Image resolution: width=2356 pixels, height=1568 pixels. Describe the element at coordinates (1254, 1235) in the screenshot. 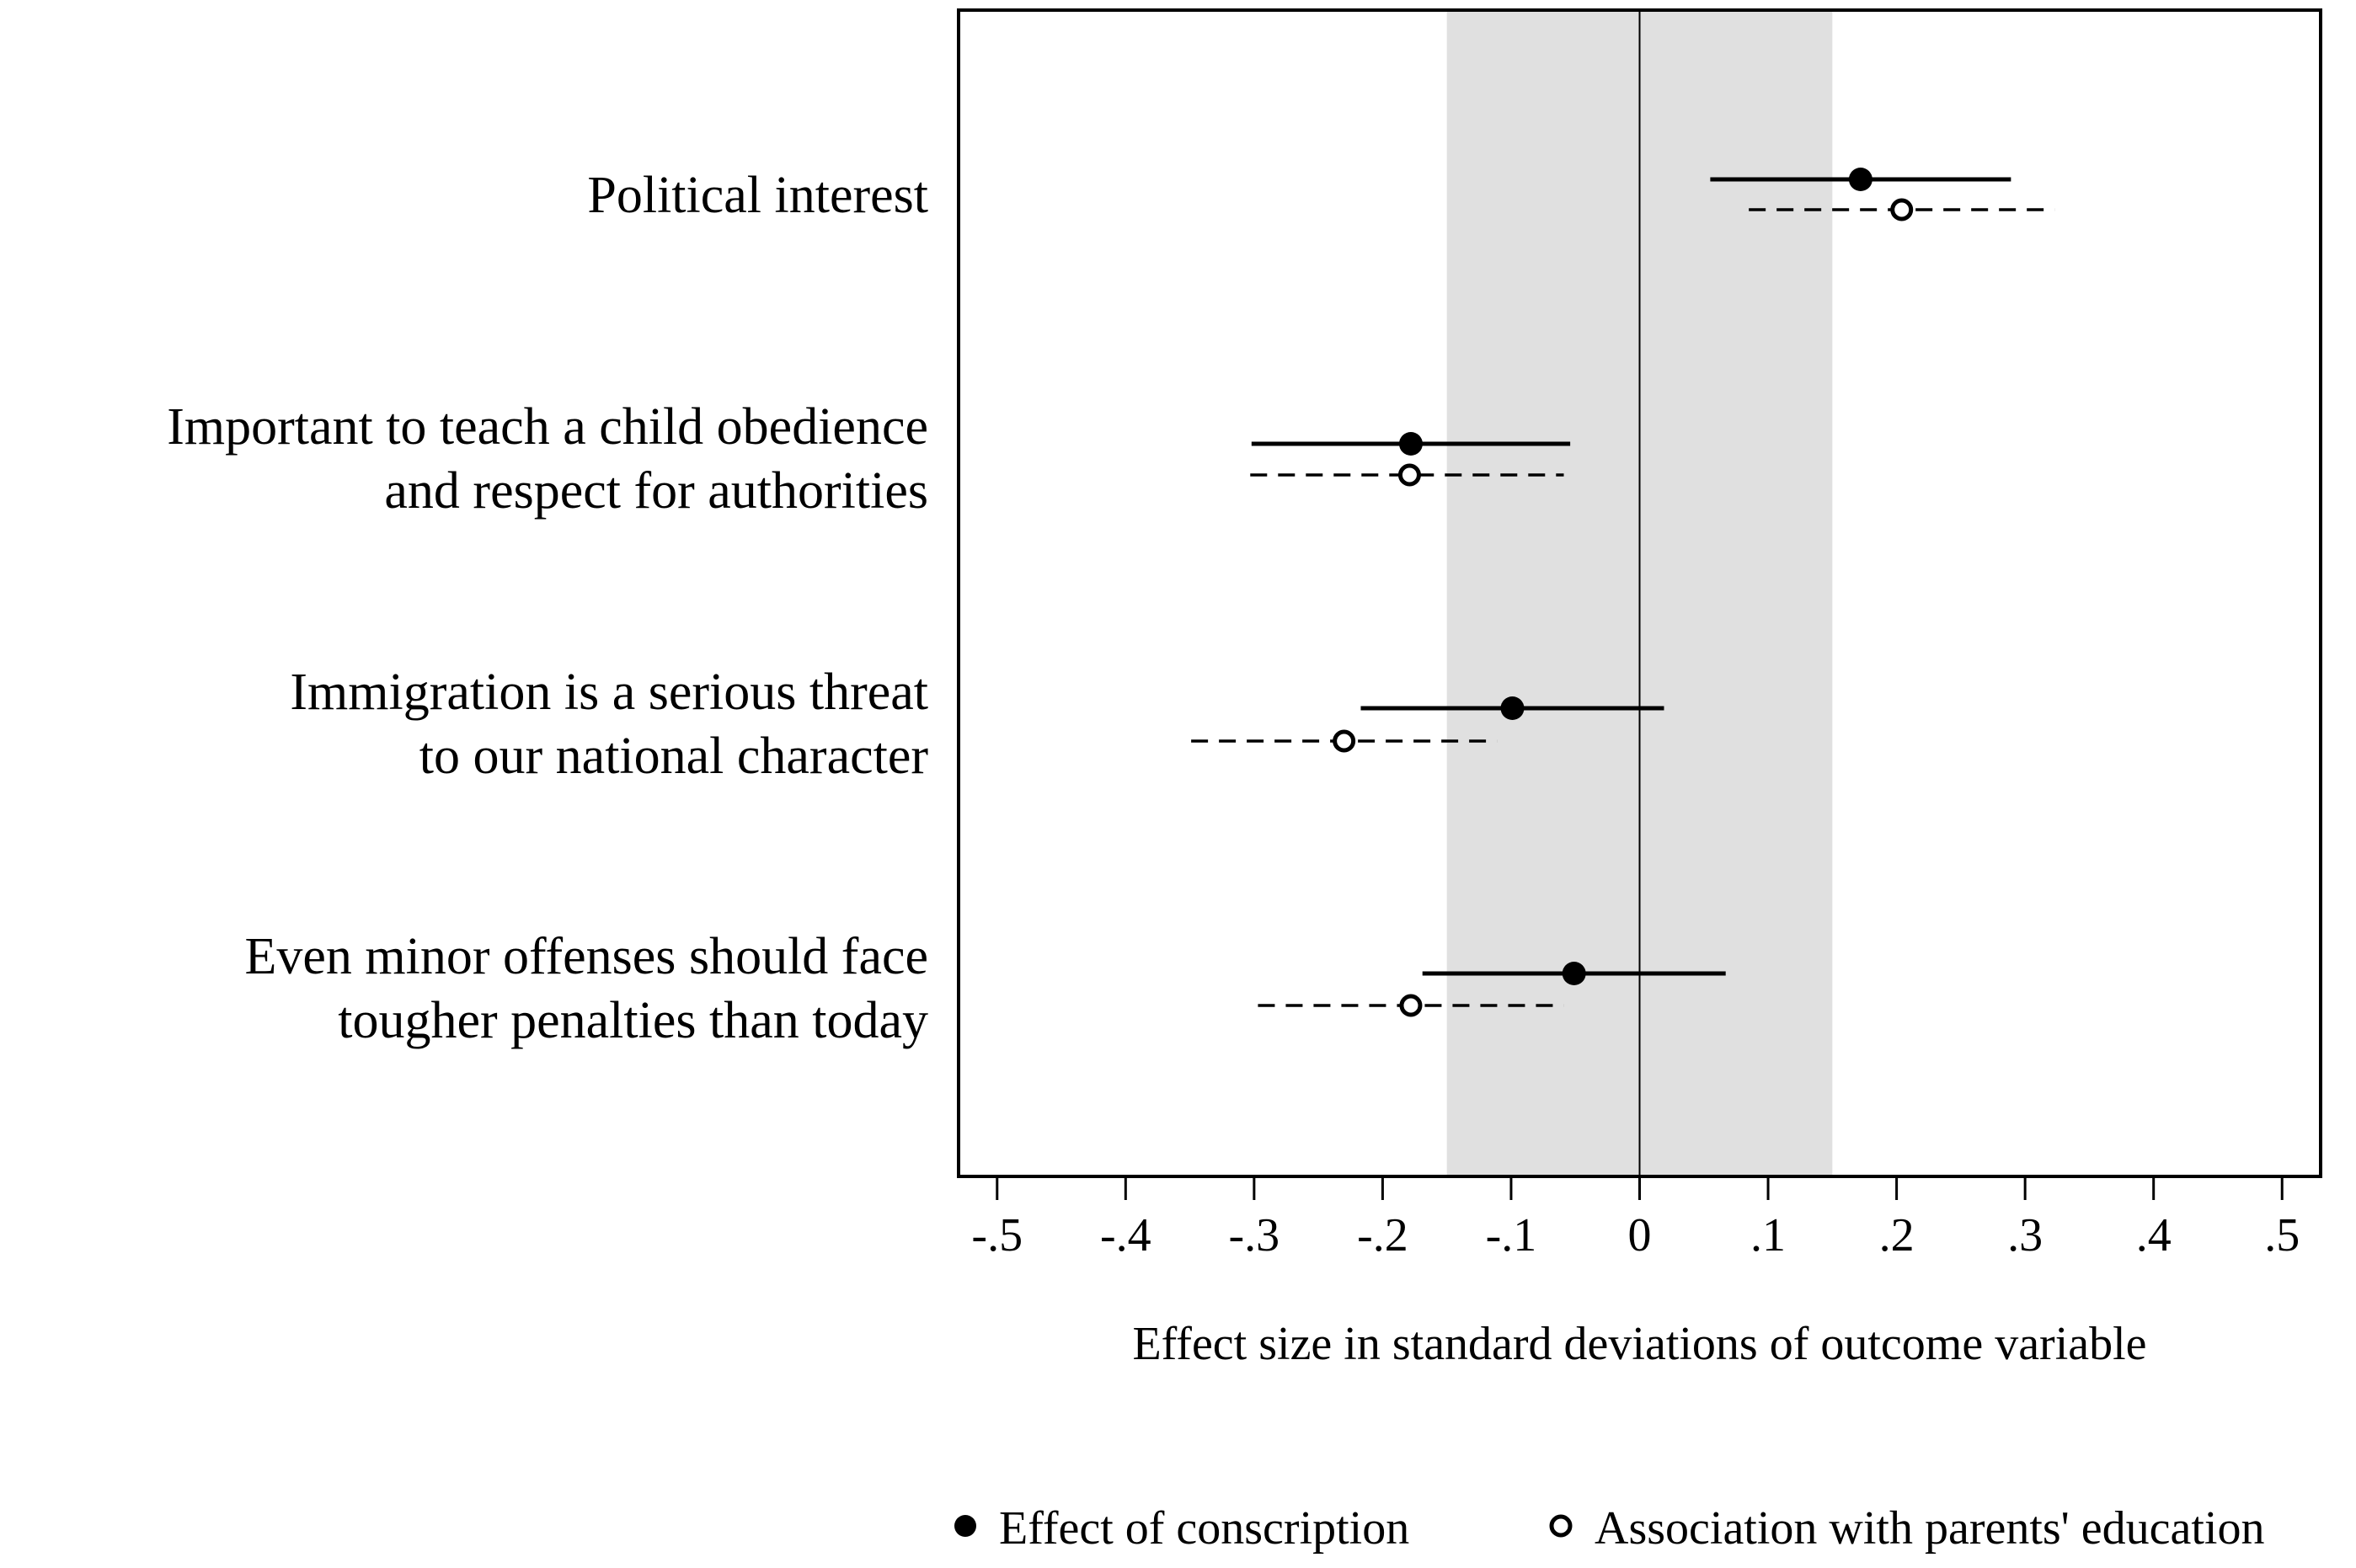

I see `x-tick-label: -.3` at that location.